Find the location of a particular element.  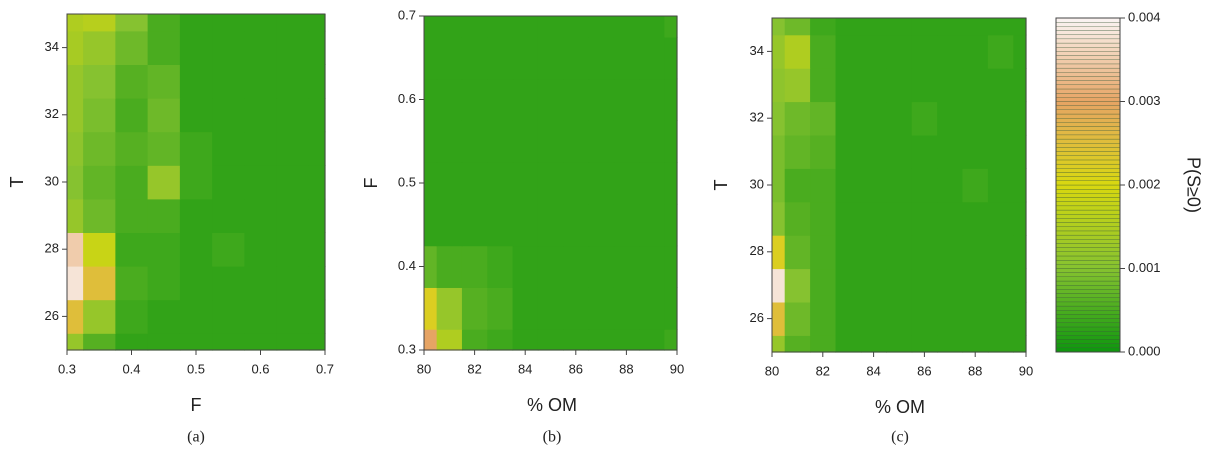

x-tick-label: 82 is located at coordinates (474, 368).